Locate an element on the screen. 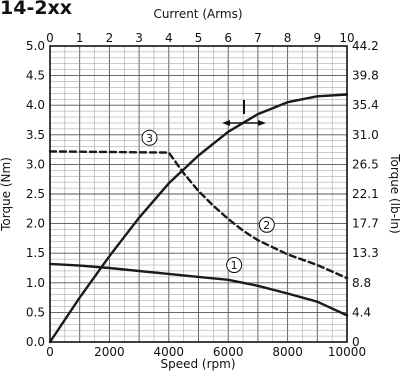  y-tick-label: 2.0 is located at coordinates (35, 224).